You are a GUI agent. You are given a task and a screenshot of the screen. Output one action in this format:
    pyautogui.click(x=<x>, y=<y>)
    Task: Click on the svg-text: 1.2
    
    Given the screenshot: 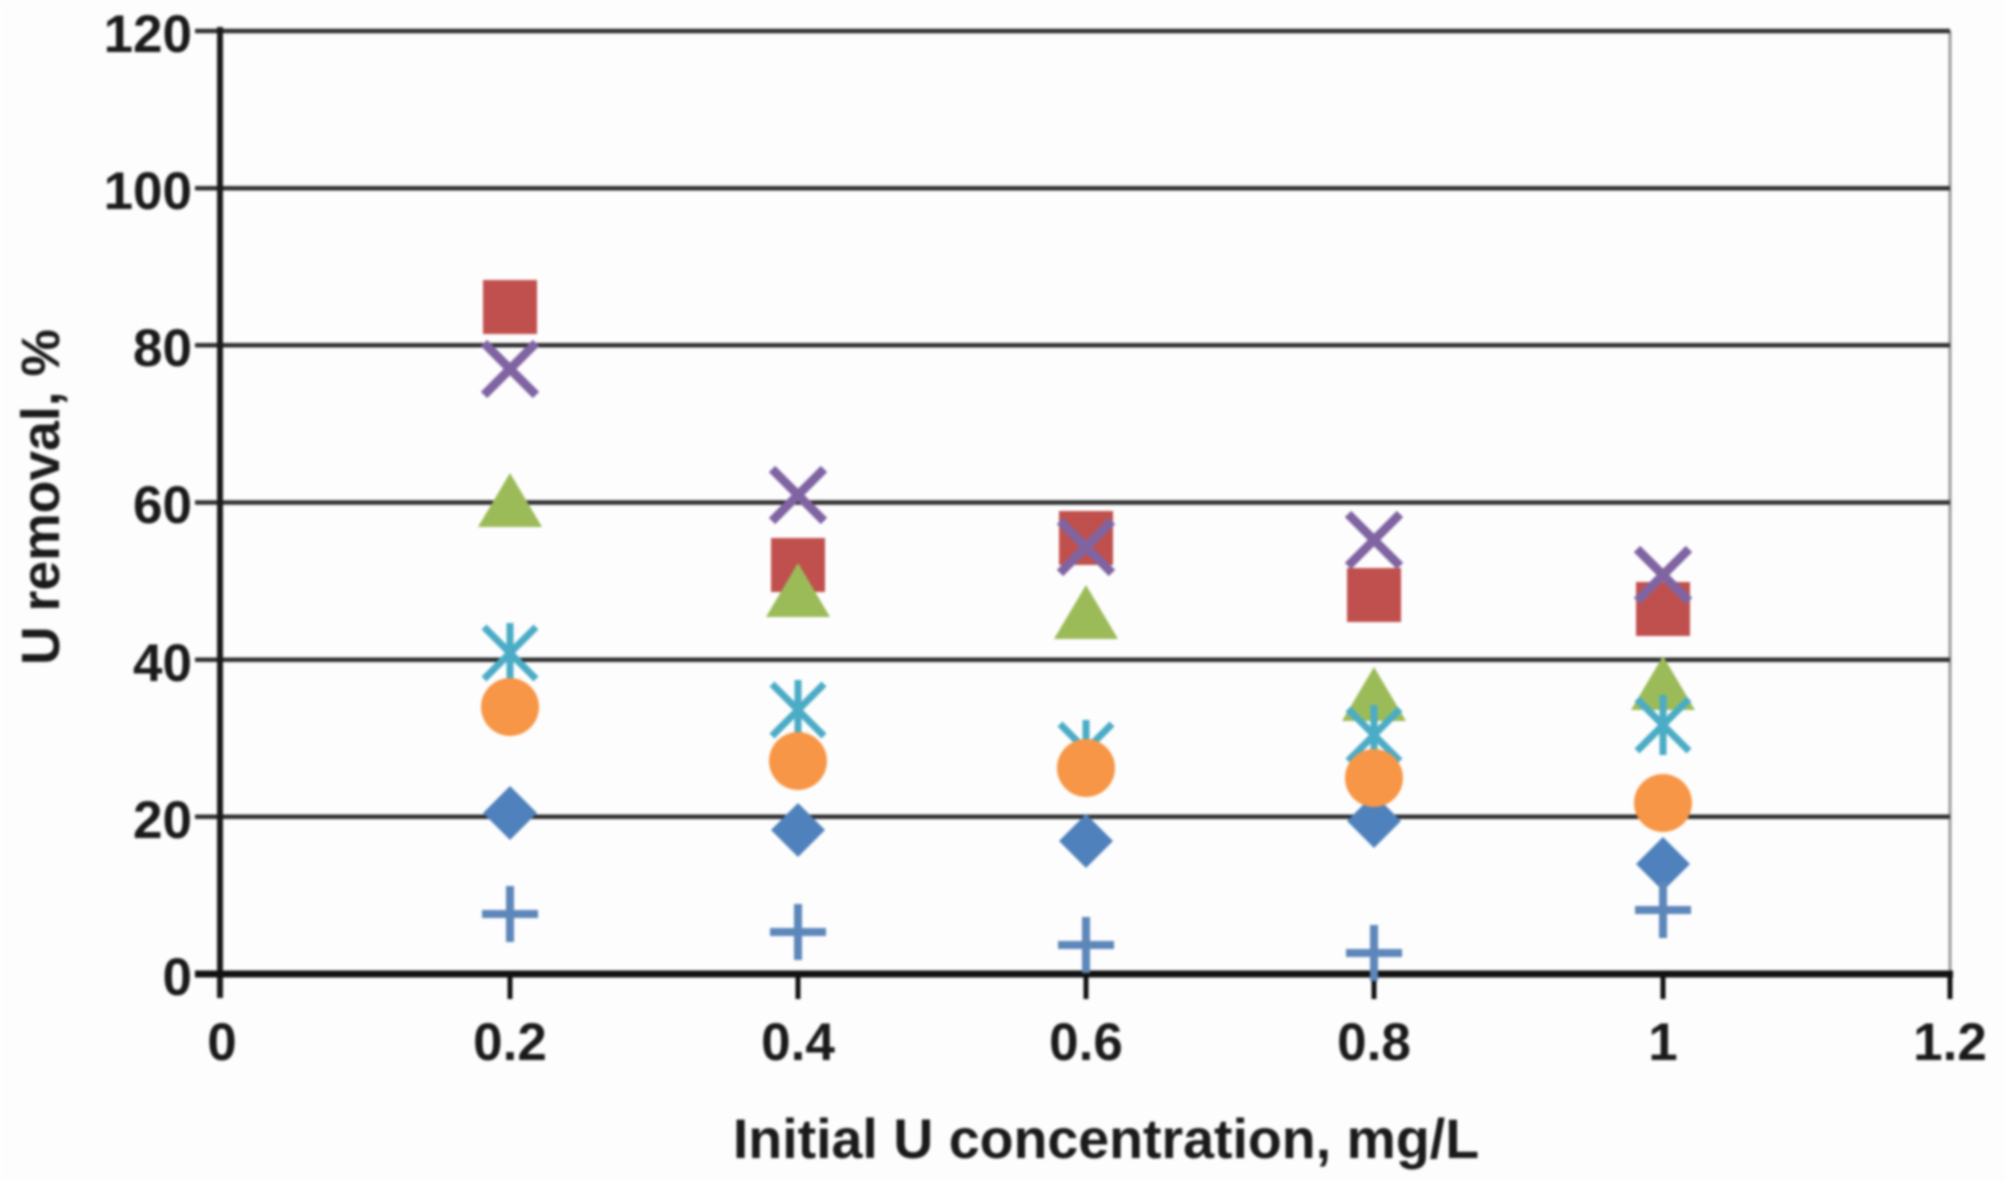 What is the action you would take?
    pyautogui.click(x=1950, y=1042)
    